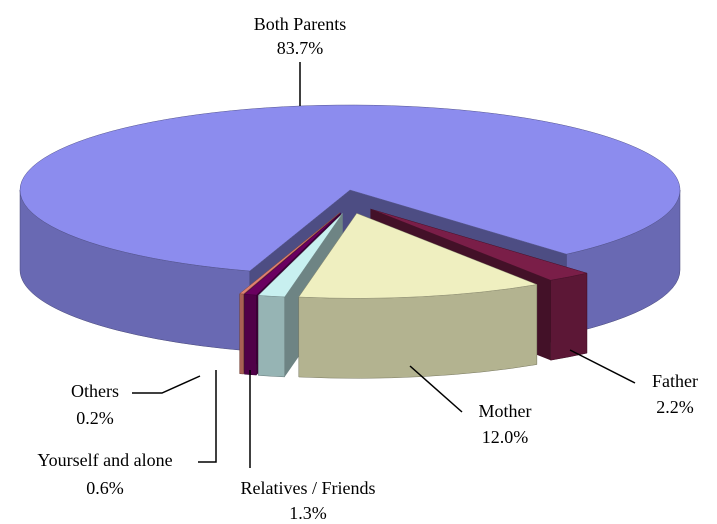  Describe the element at coordinates (105, 488) in the screenshot. I see `slice-value: 0.6%` at that location.